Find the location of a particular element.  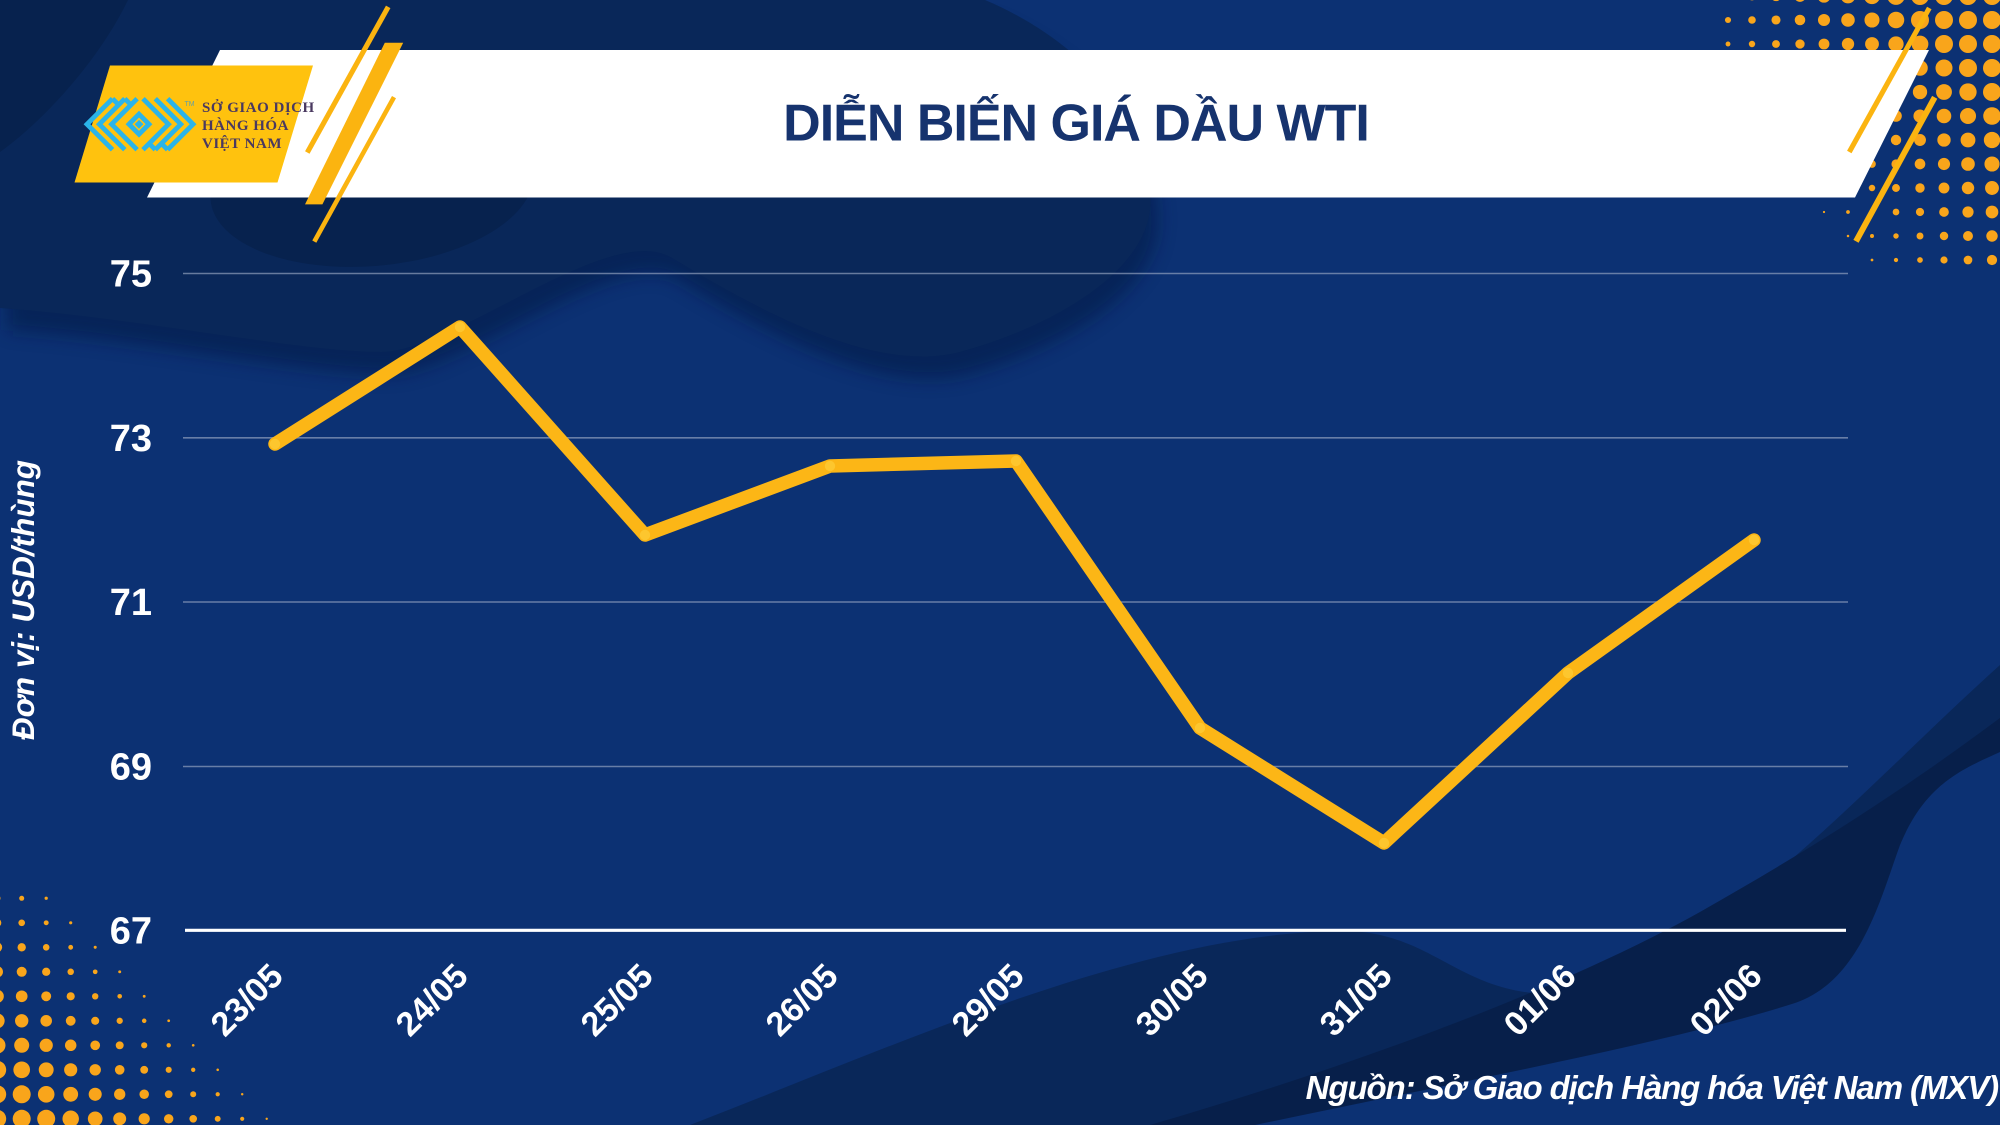

svg-text: TM is located at coordinates (190, 104).